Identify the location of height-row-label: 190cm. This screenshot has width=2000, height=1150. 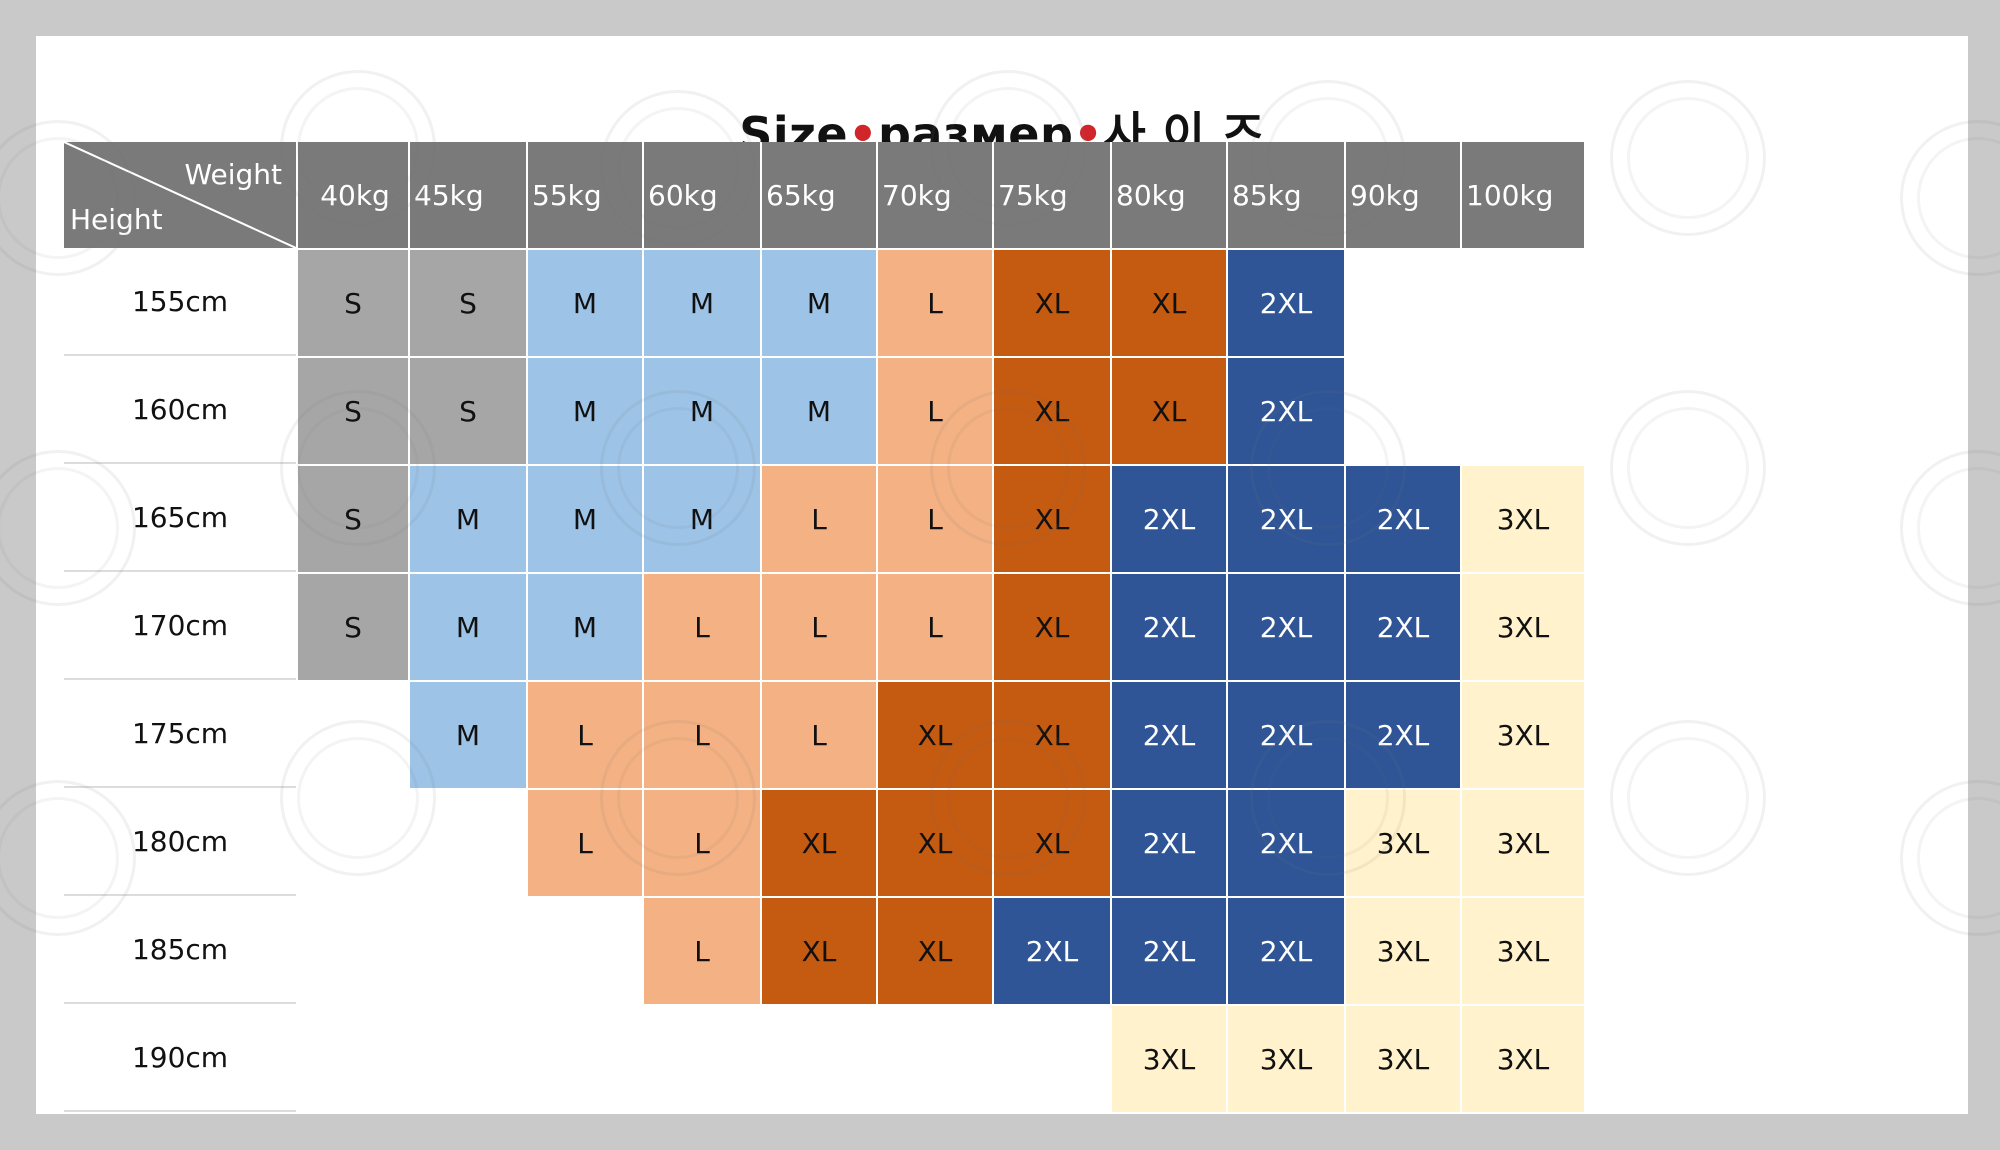
(180, 1058).